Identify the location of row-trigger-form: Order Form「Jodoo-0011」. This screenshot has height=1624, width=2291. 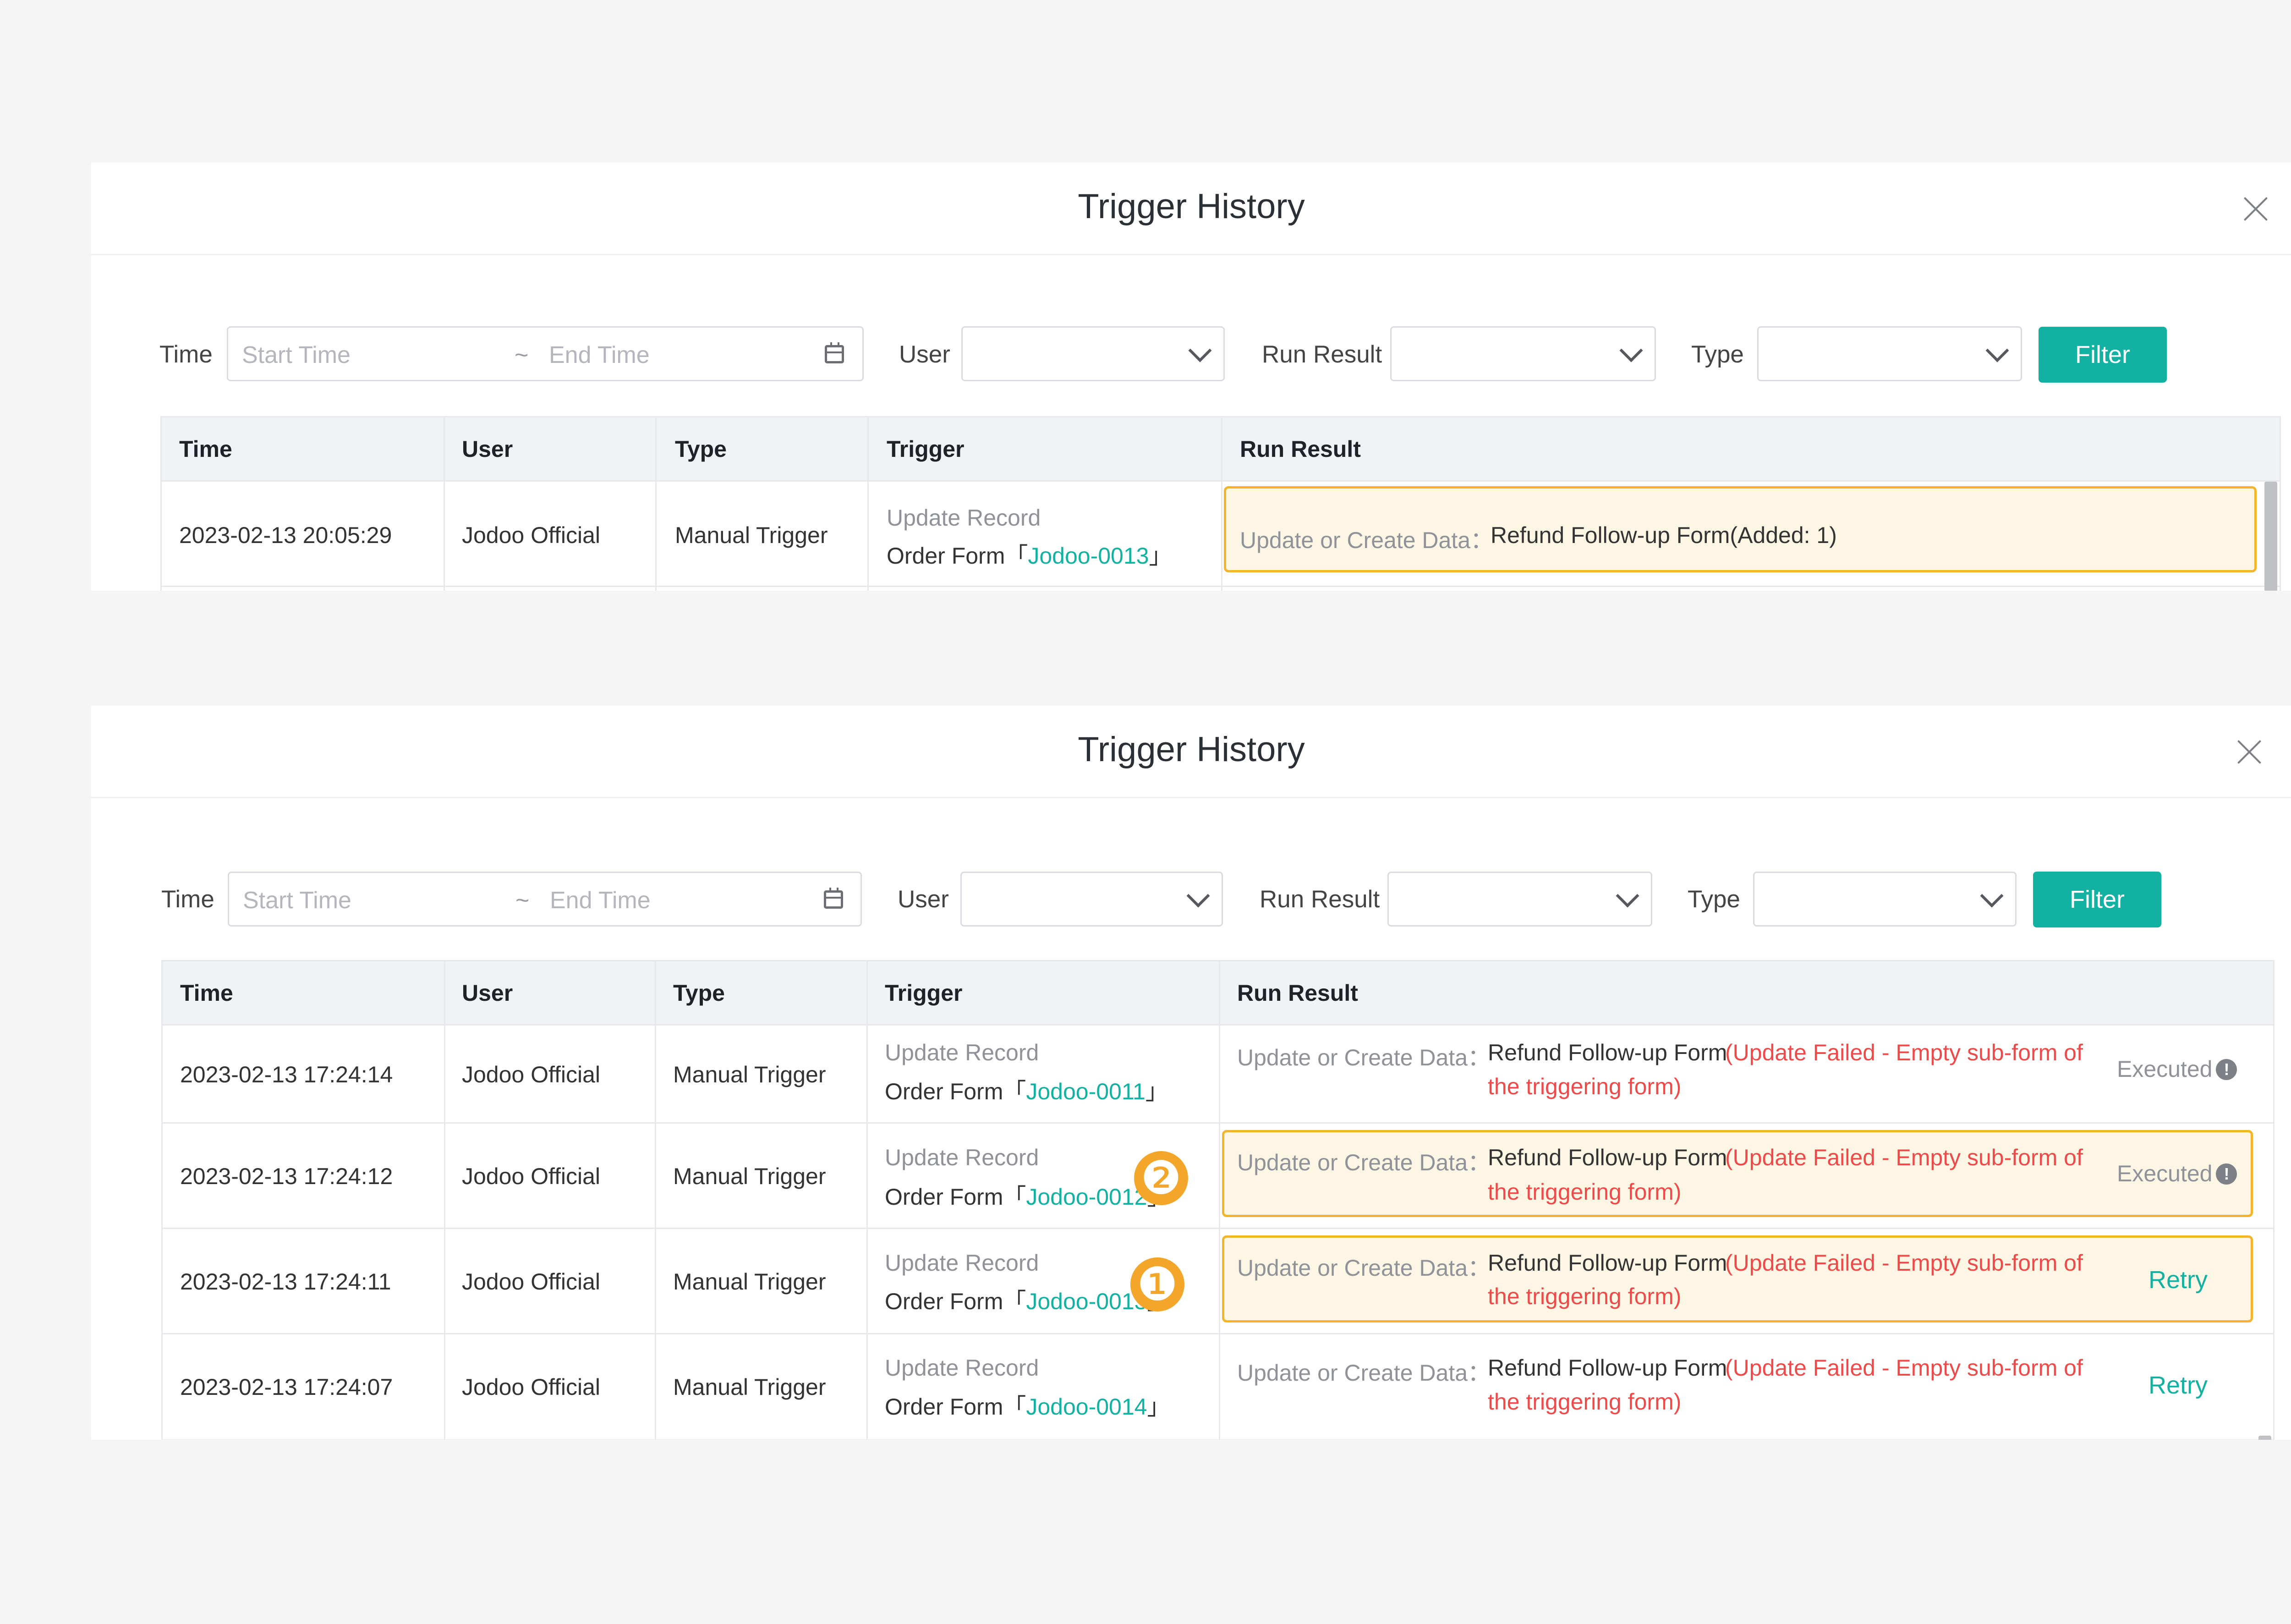
(1026, 1091).